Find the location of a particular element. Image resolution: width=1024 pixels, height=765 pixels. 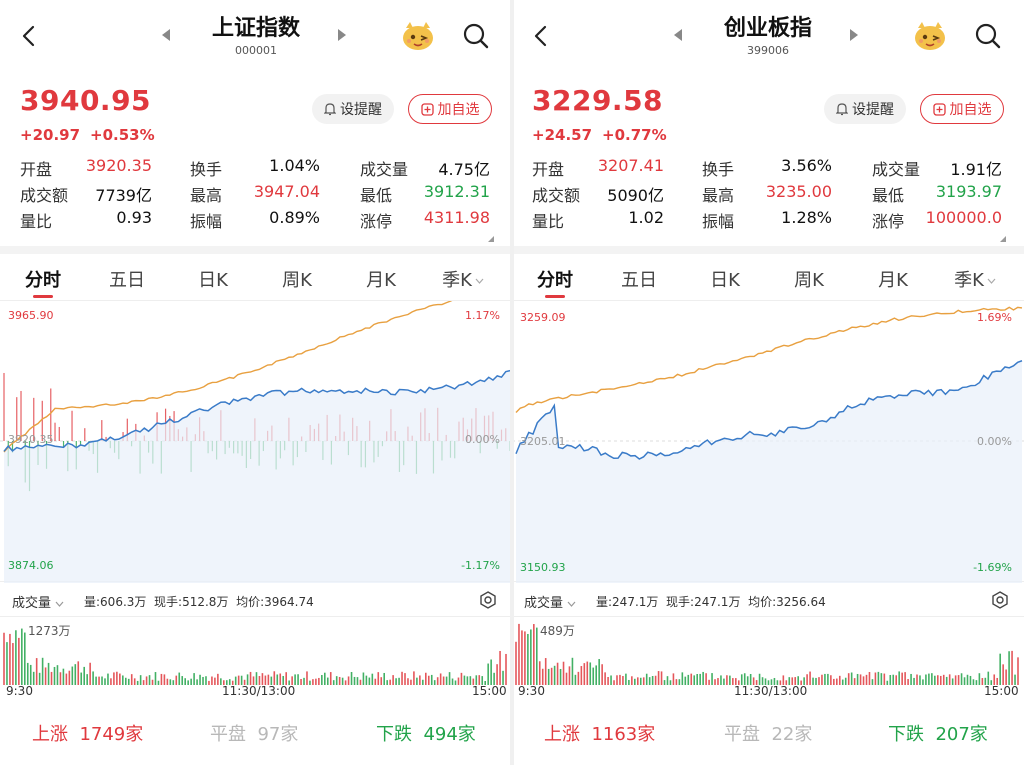

breadth-flat: 平盘 22家 is located at coordinates (768, 733).